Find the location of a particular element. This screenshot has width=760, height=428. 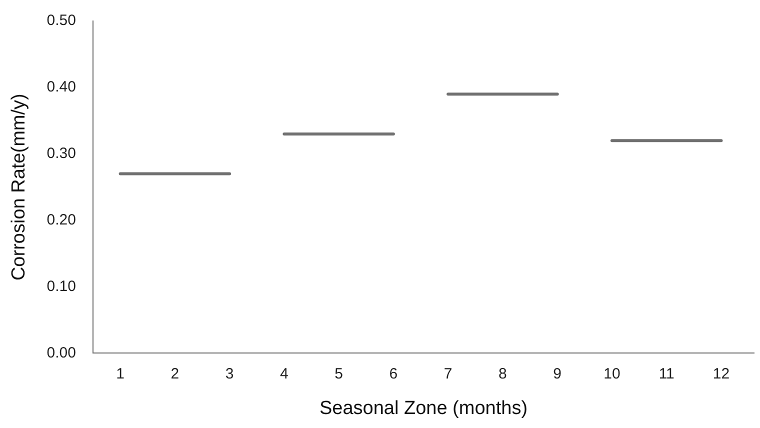

x-tick-label: 12 is located at coordinates (721, 373).